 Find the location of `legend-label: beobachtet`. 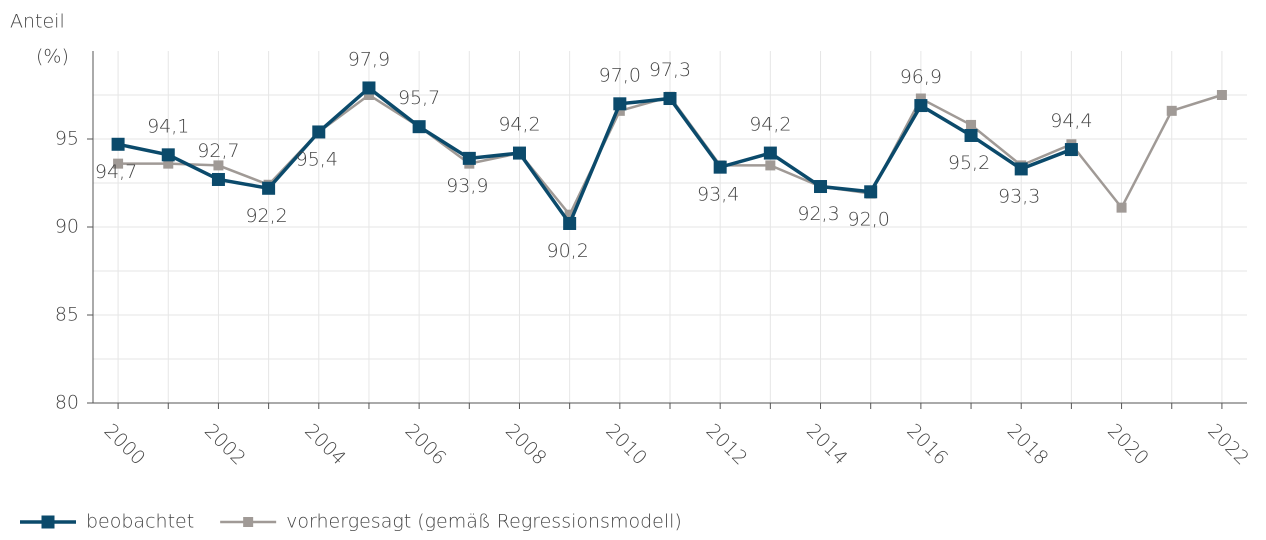

legend-label: beobachtet is located at coordinates (140, 522).